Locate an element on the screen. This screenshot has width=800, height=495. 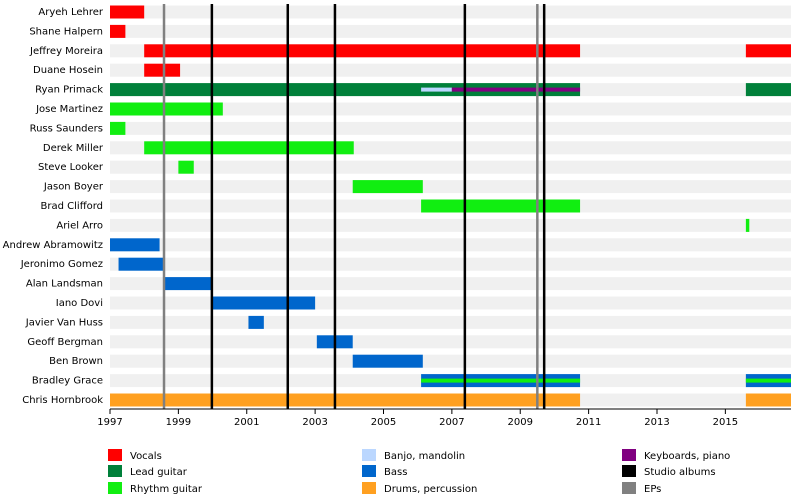
member-name: Derek Miller is located at coordinates (73, 148).